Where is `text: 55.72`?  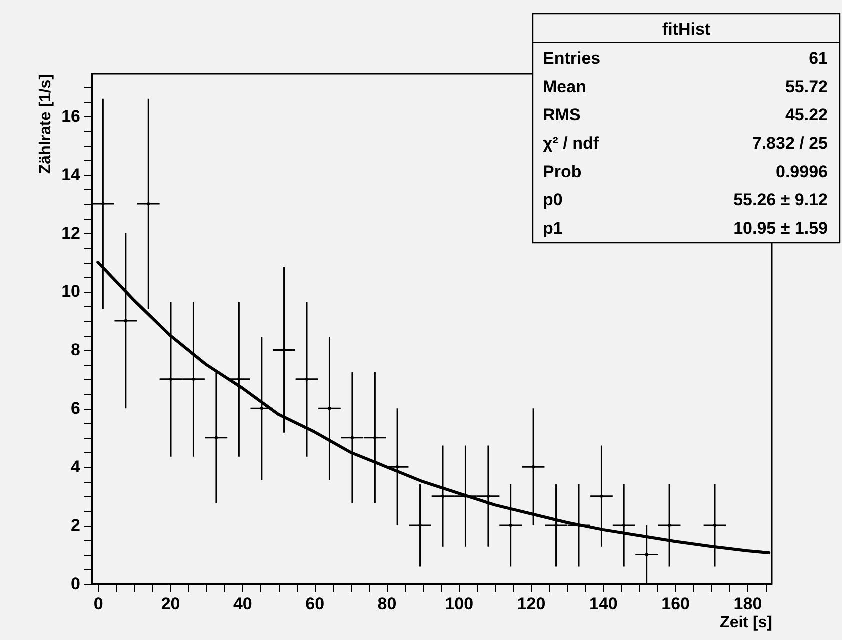 text: 55.72 is located at coordinates (806, 86).